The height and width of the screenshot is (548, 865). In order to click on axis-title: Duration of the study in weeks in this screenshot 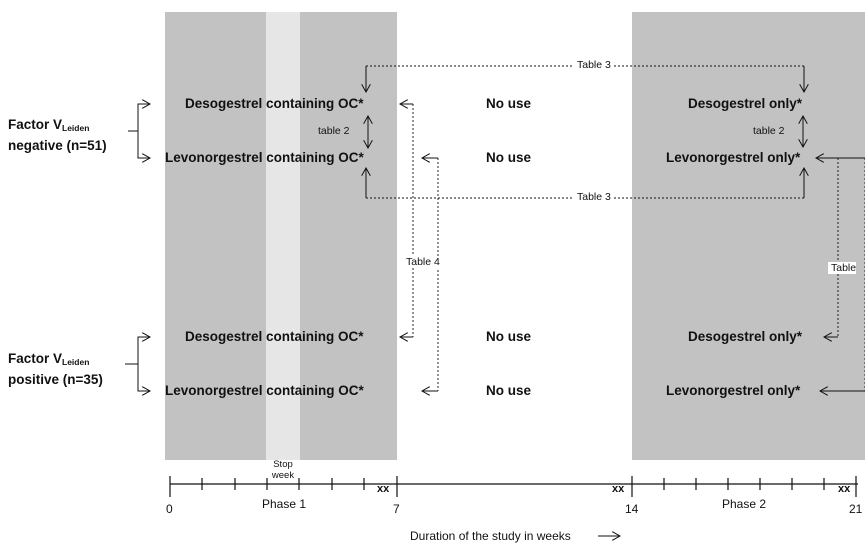, I will do `click(490, 536)`.